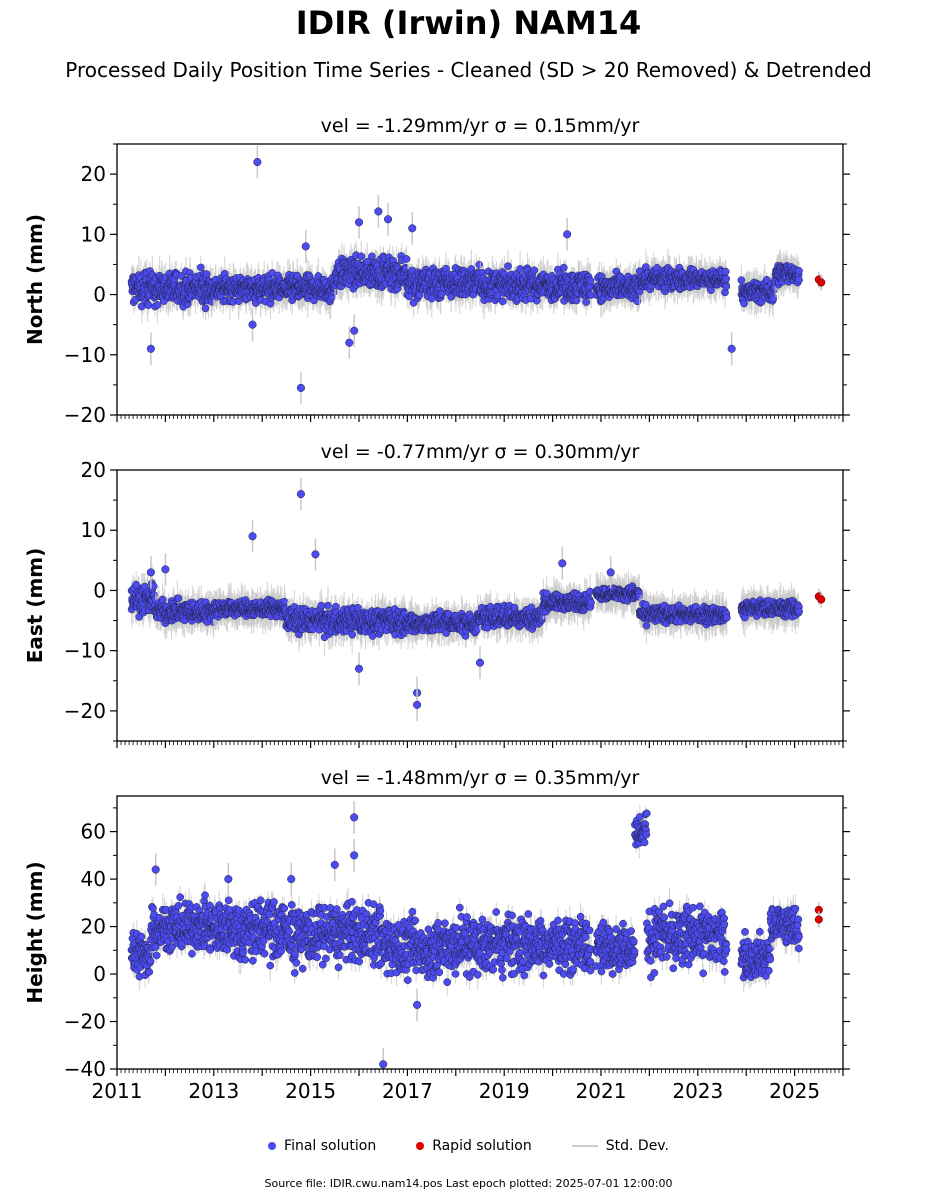 Image resolution: width=937 pixels, height=1200 pixels. Describe the element at coordinates (93, 174) in the screenshot. I see `y-tick-label: 20` at that location.